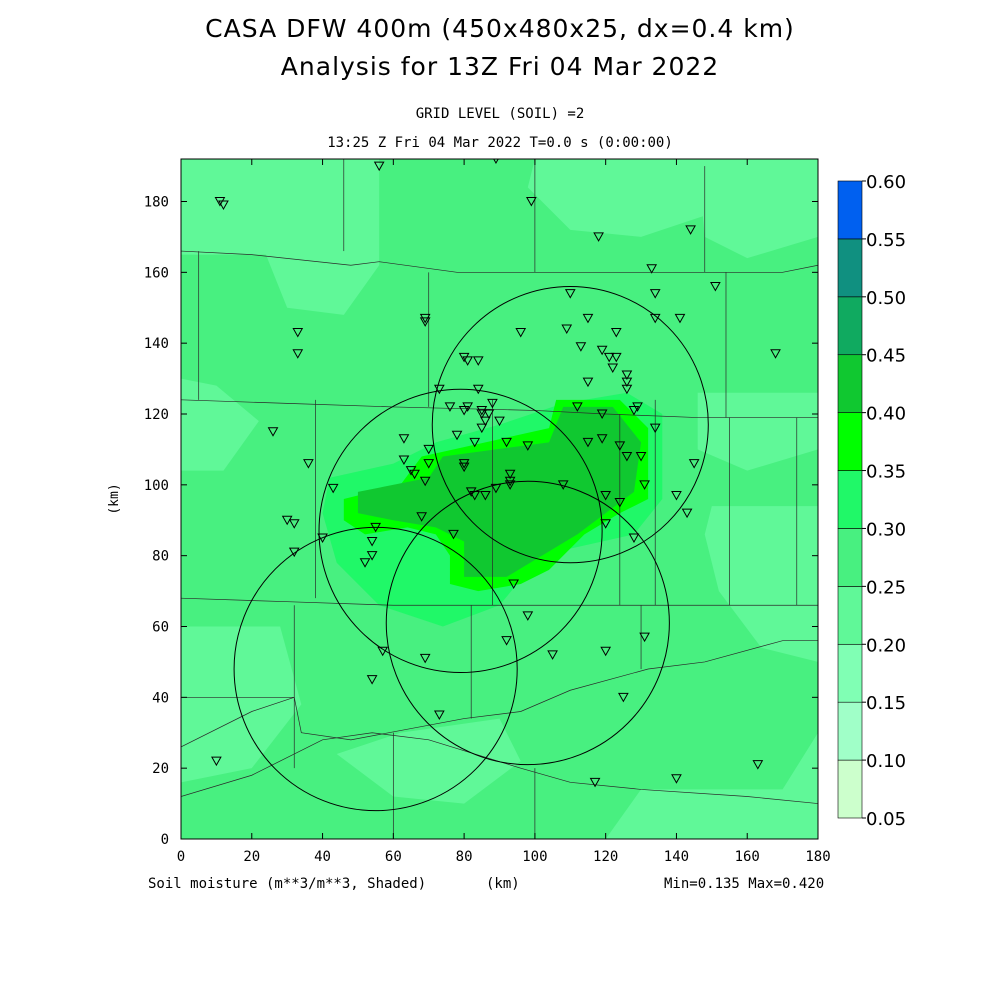 The width and height of the screenshot is (1000, 1000). Describe the element at coordinates (817, 857) in the screenshot. I see `x-tick-label: 180` at that location.